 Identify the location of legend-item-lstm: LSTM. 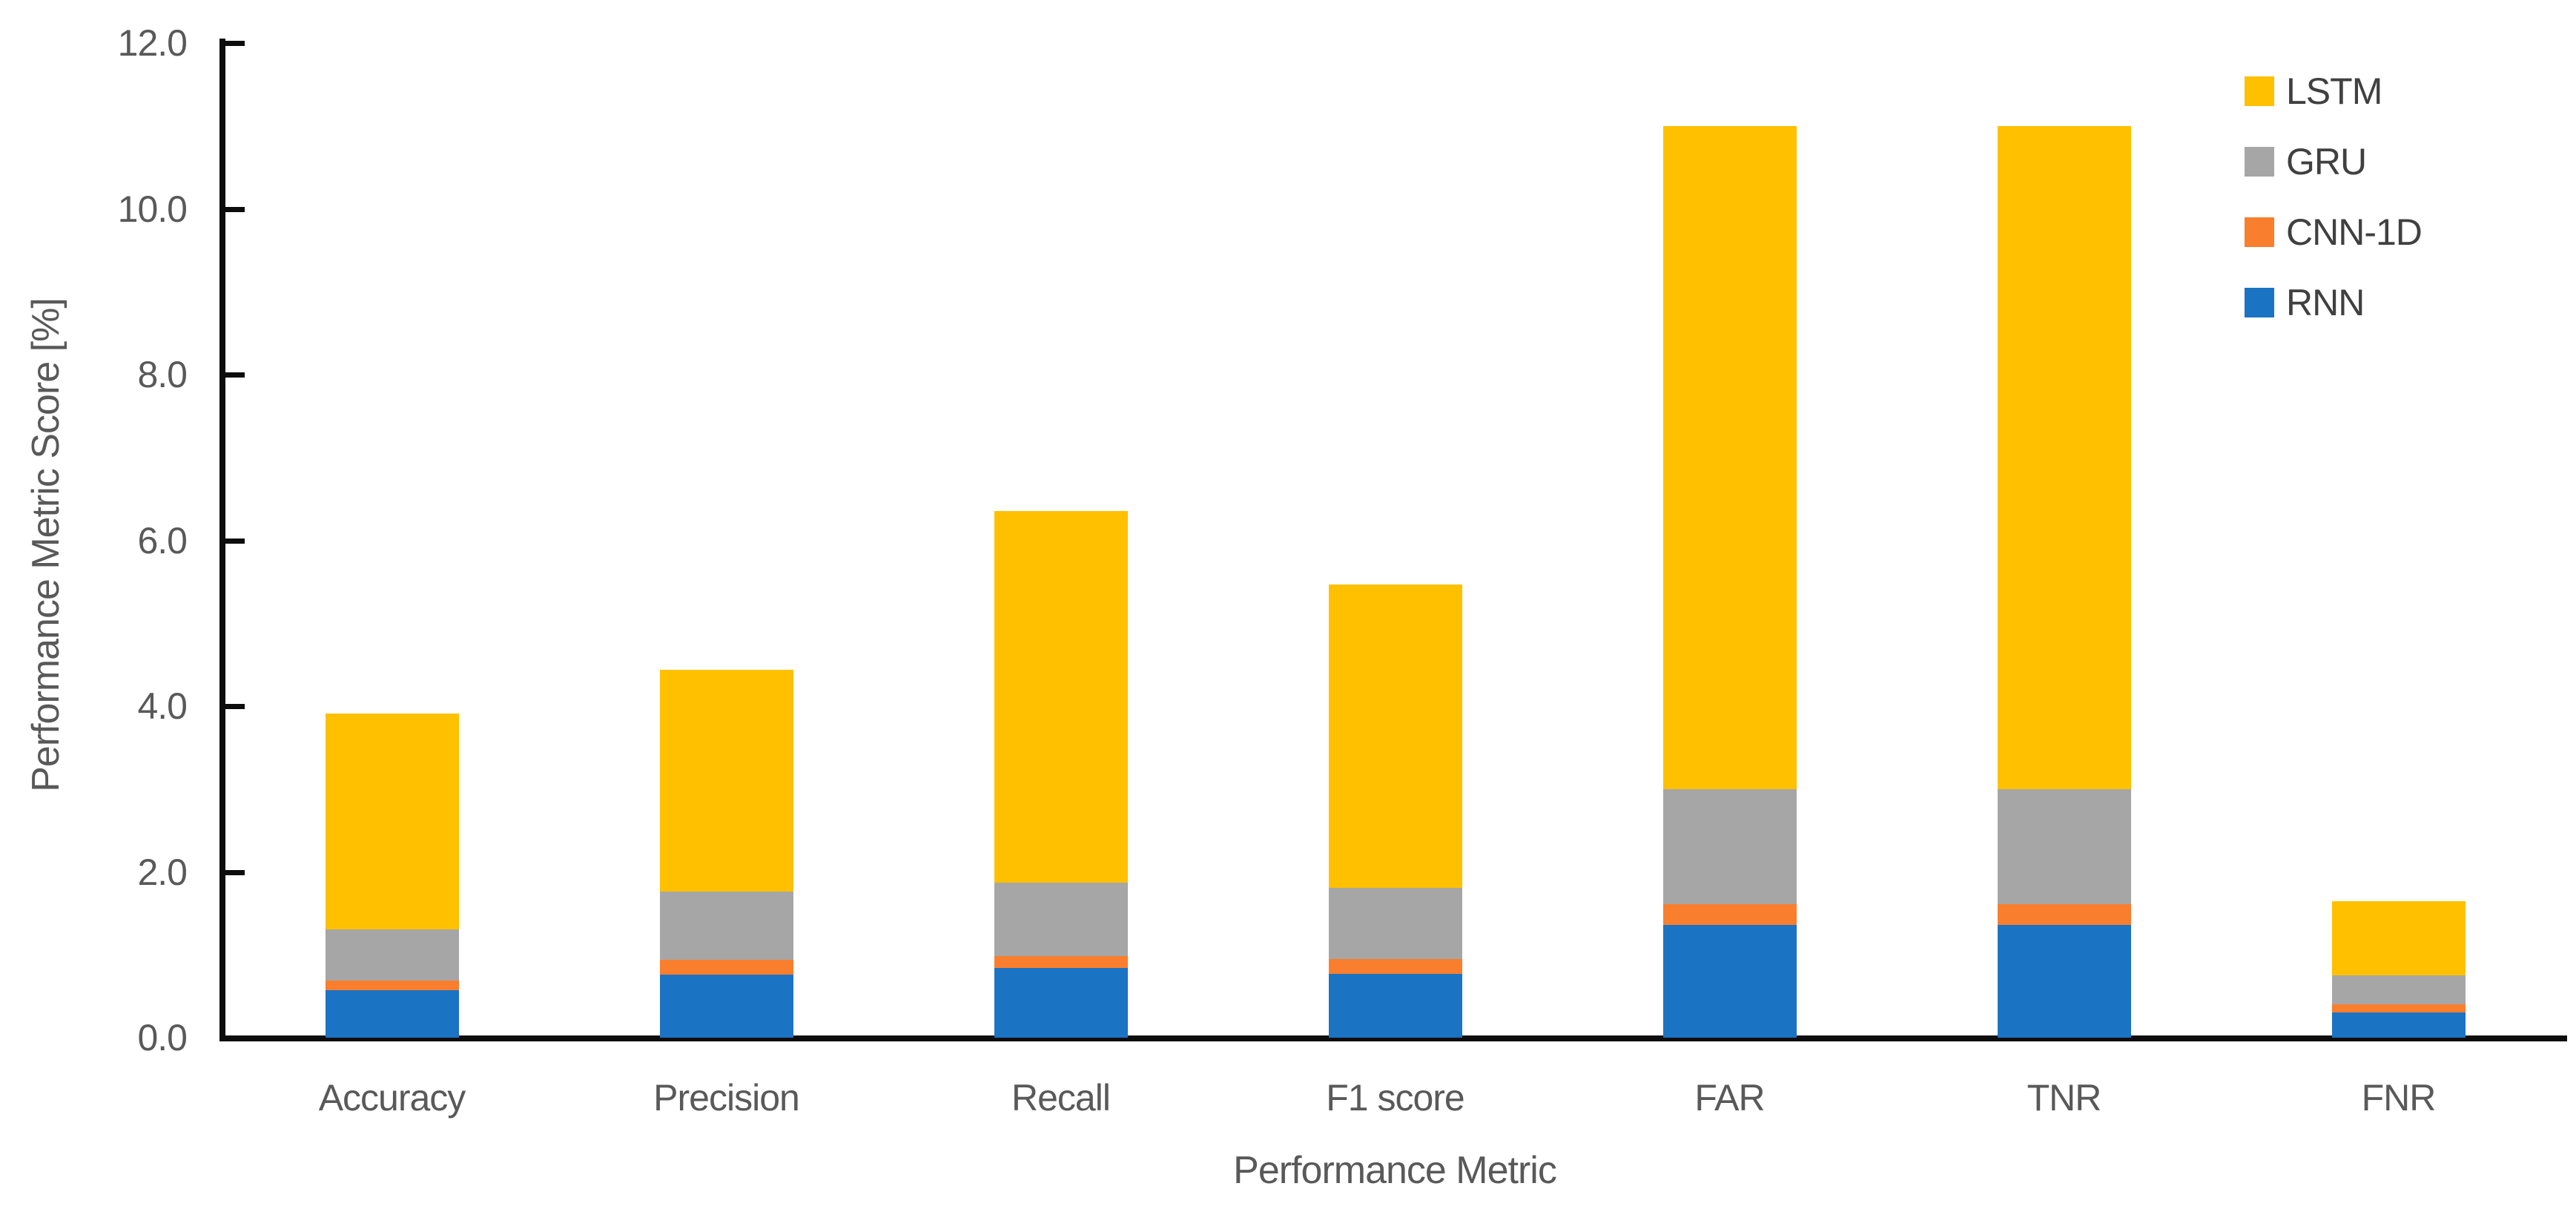
(2333, 91).